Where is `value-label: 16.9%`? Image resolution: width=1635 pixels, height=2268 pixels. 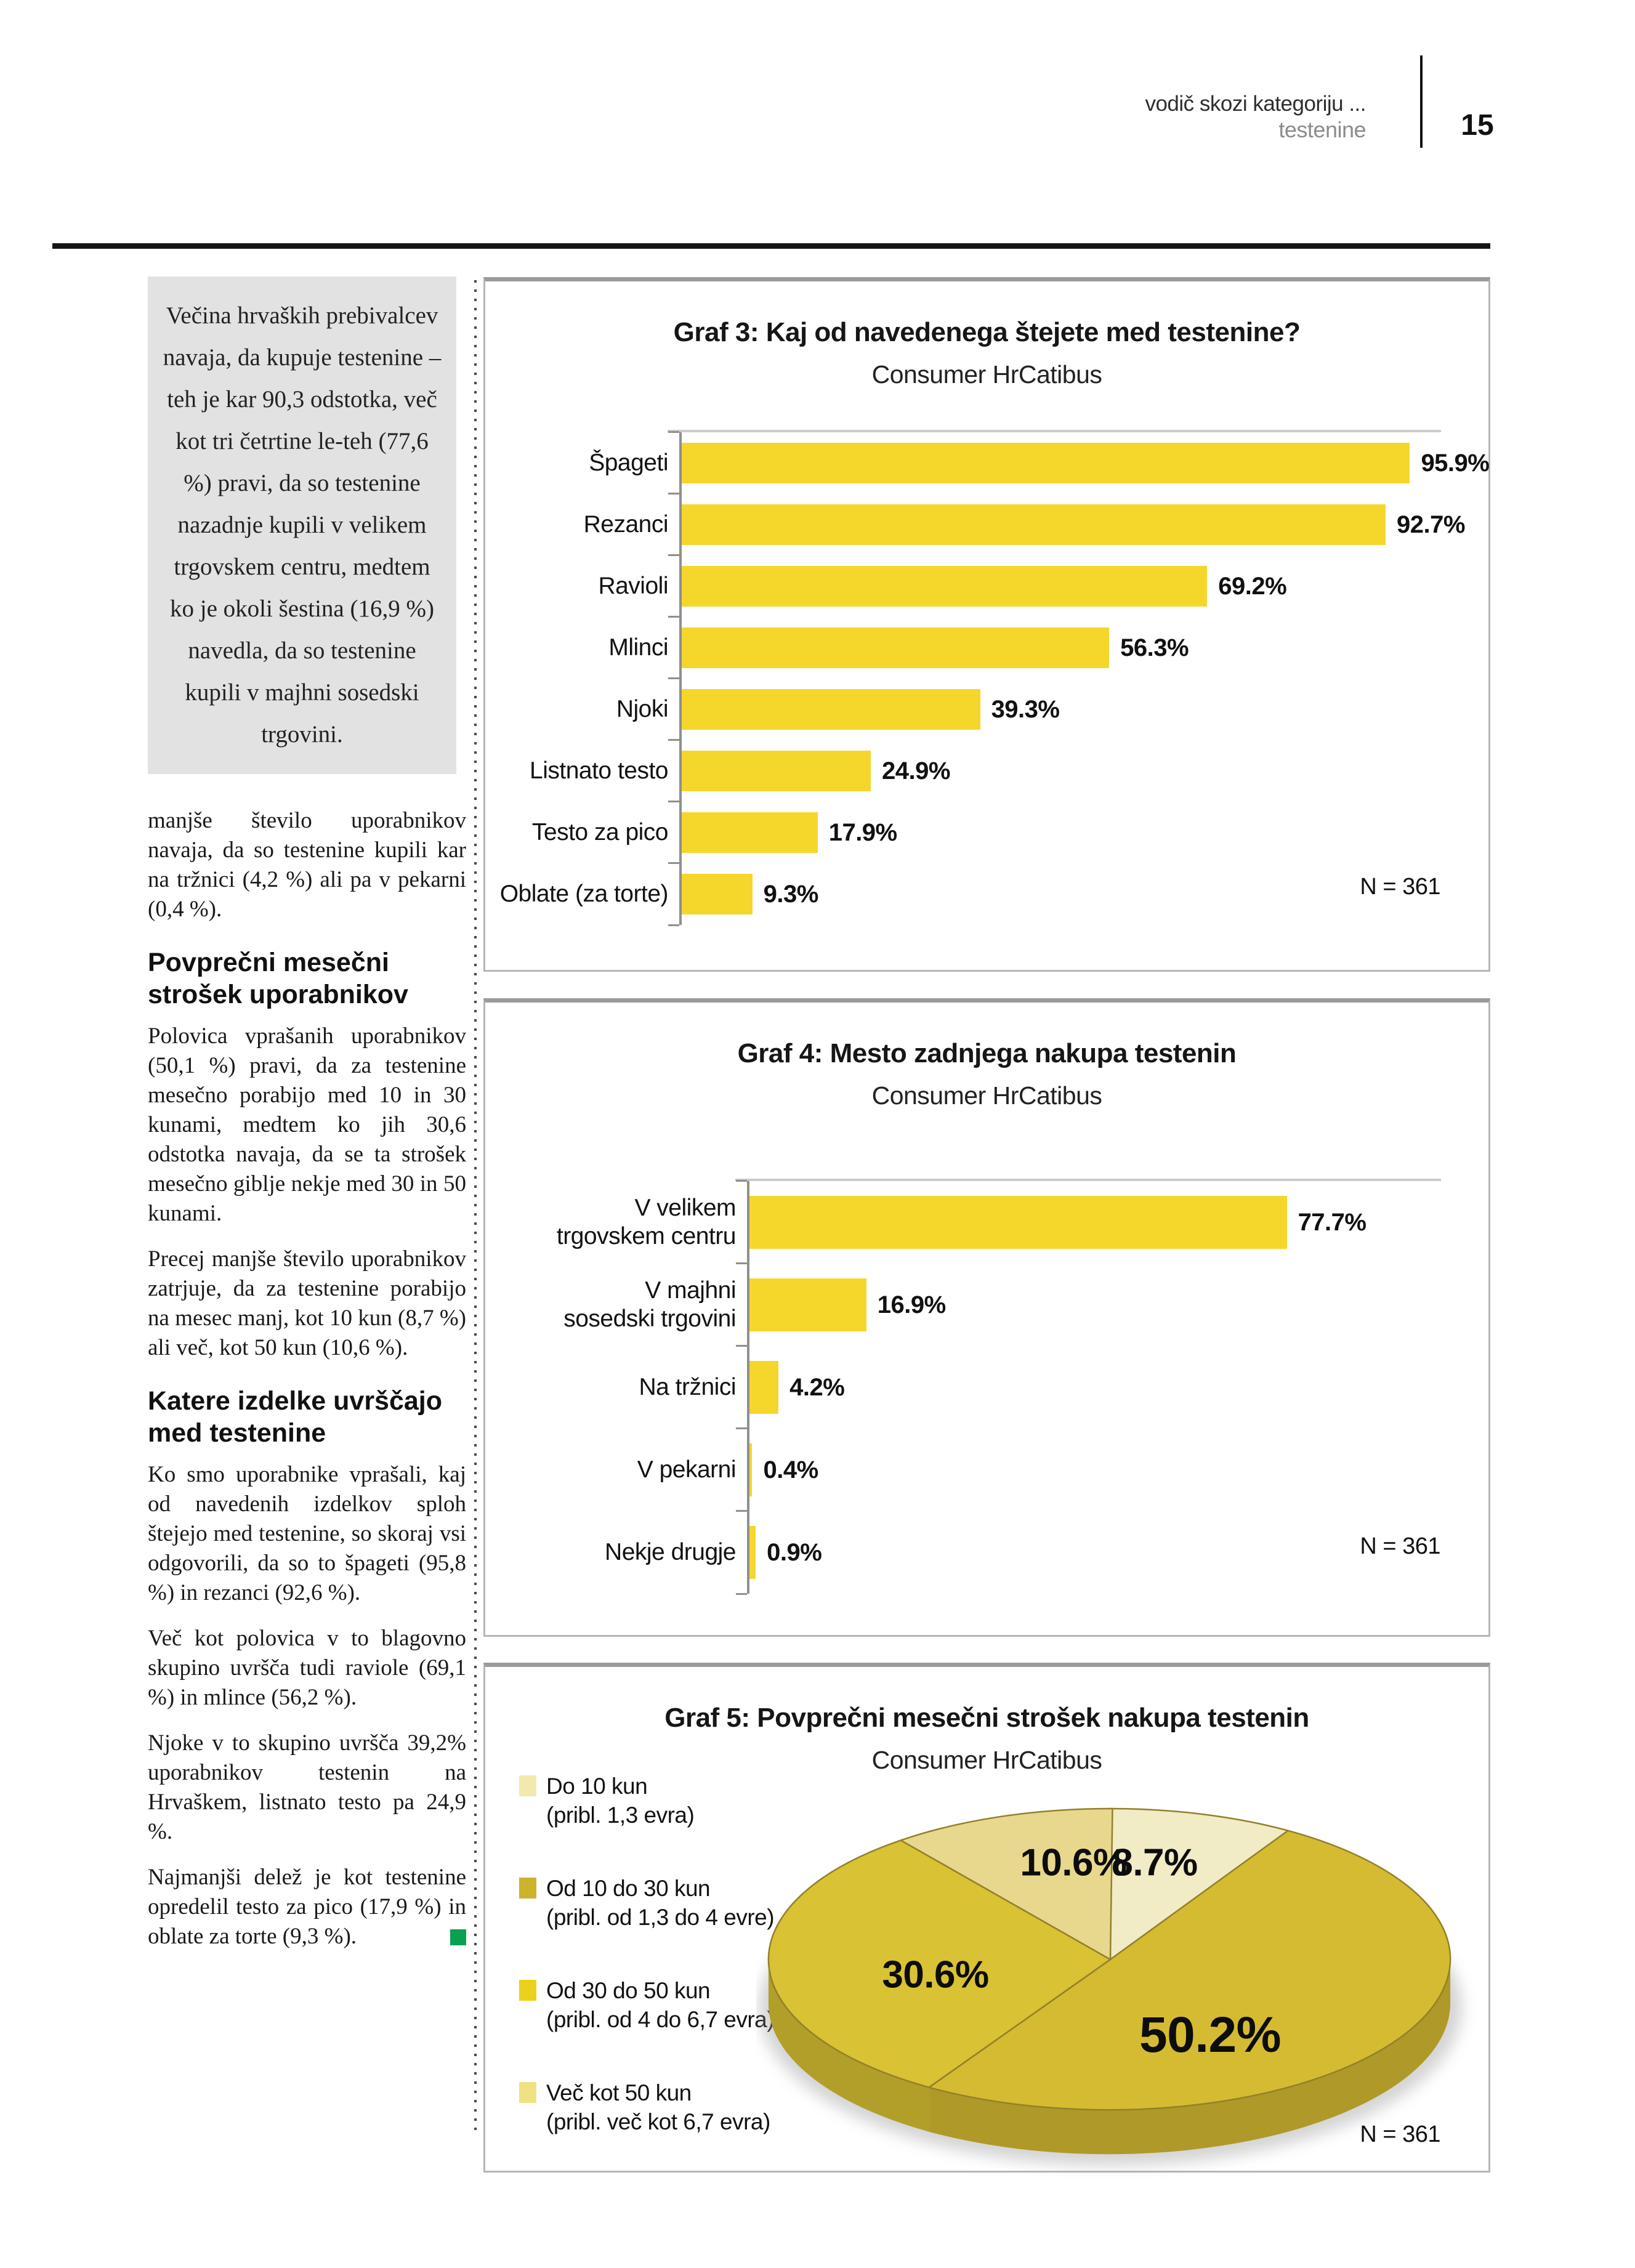 value-label: 16.9% is located at coordinates (911, 1305).